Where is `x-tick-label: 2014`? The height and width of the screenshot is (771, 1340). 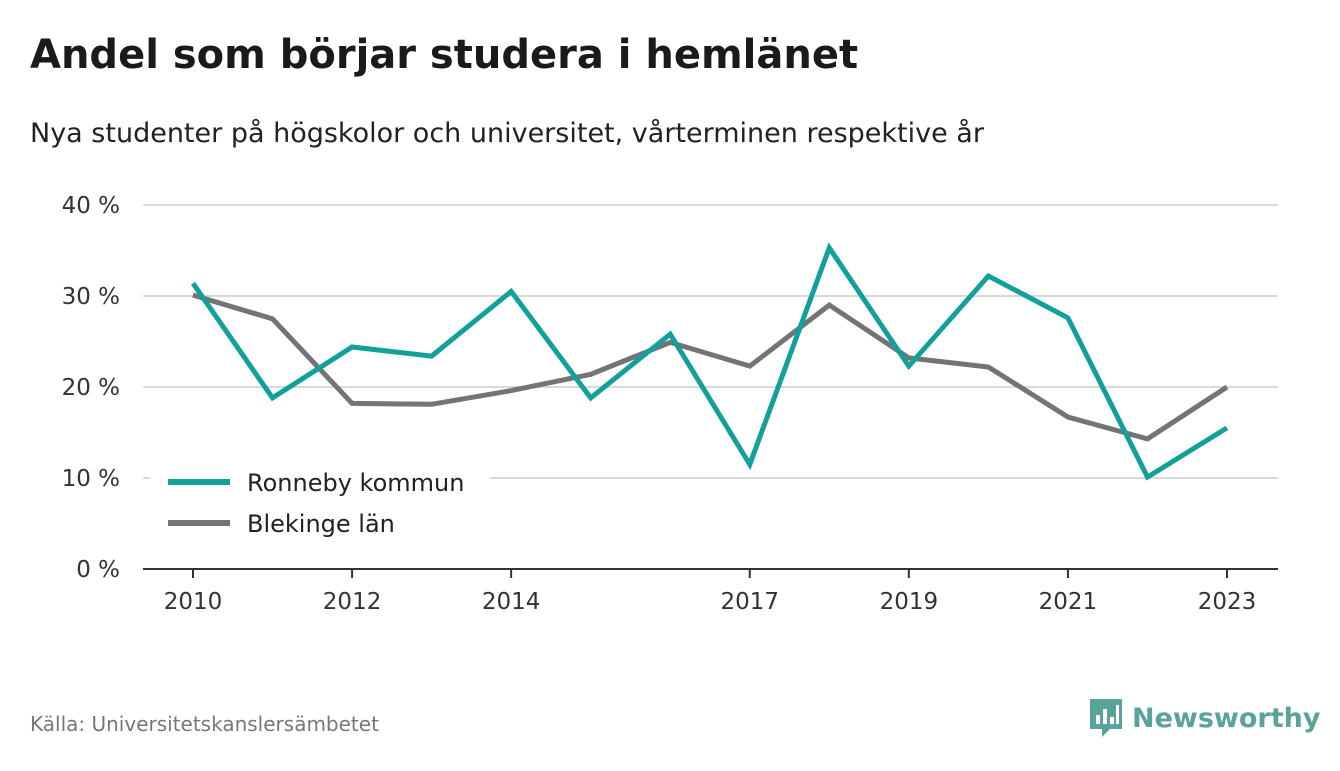
x-tick-label: 2014 is located at coordinates (511, 602).